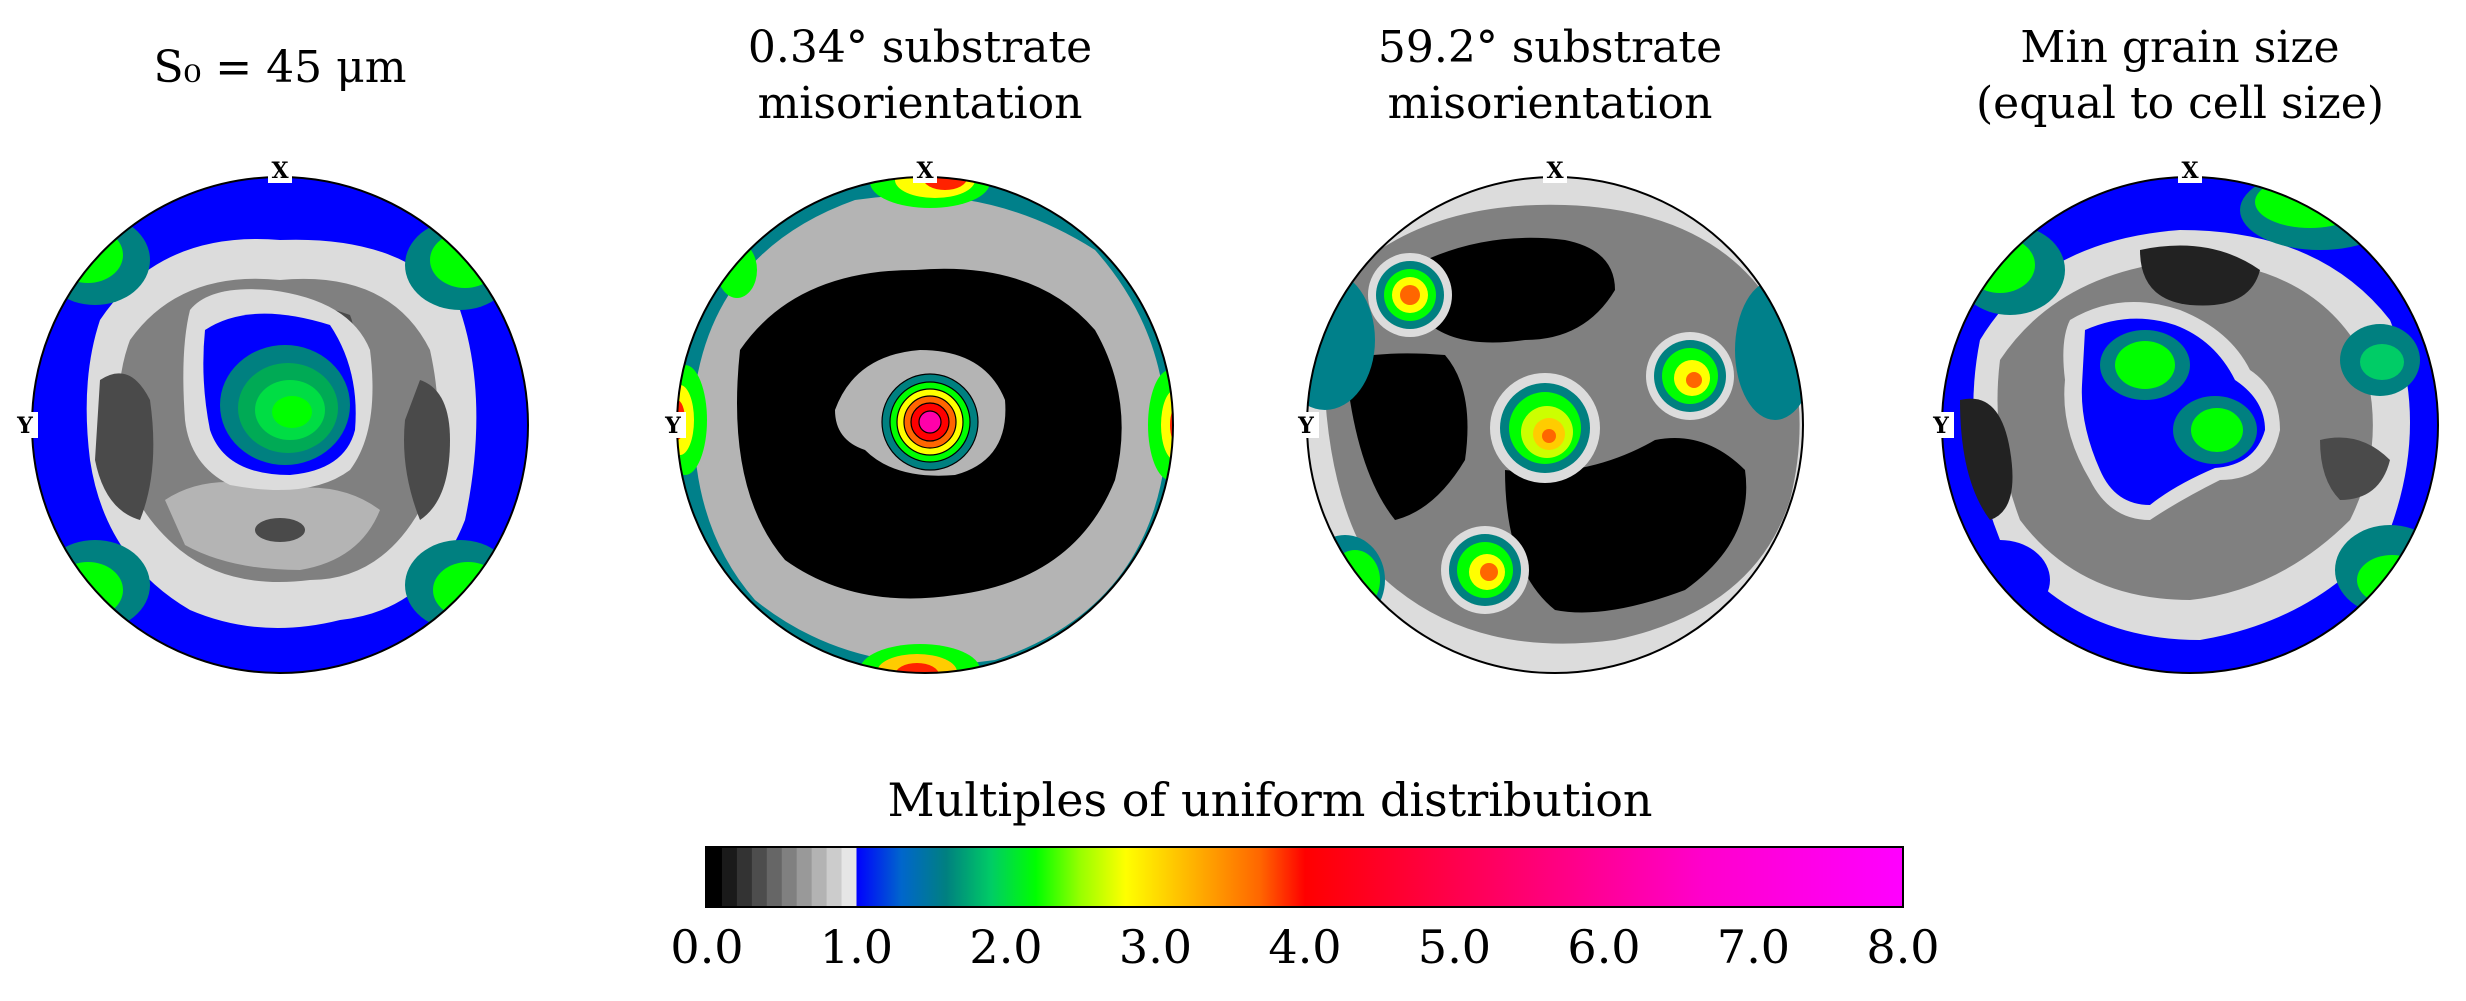 This screenshot has width=2466, height=1001. I want to click on colorbar-tick-label: 6.0, so click(1604, 947).